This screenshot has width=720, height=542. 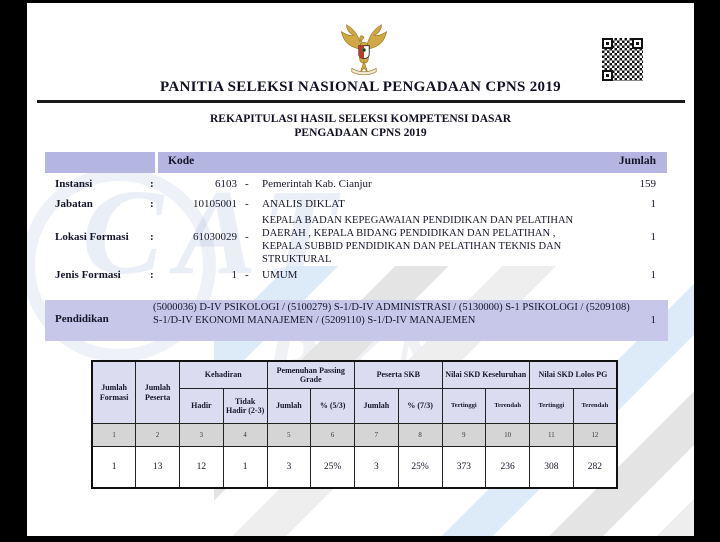 I want to click on row-jumlah-value: 159, so click(x=648, y=184).